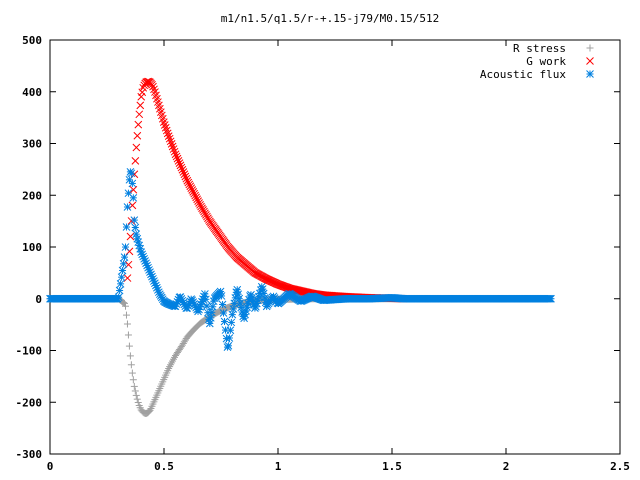 This screenshot has height=480, width=640. I want to click on x-tick-label: 0.5, so click(164, 466).